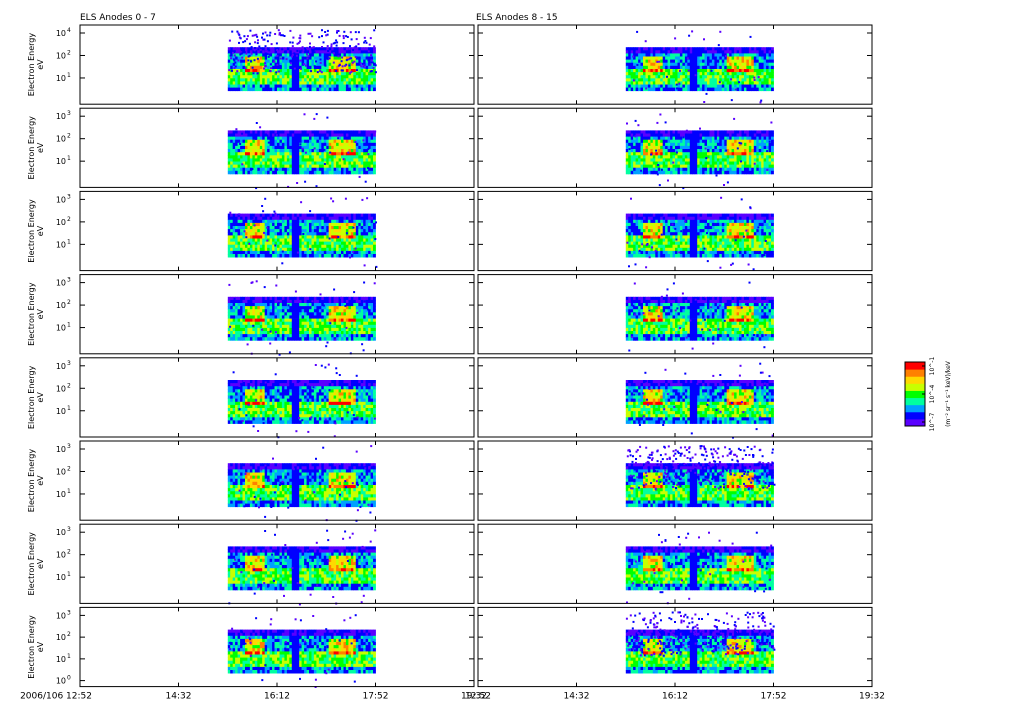 The width and height of the screenshot is (1024, 712). What do you see at coordinates (932, 422) in the screenshot?
I see `colorbar-tick-label: 10^-7` at bounding box center [932, 422].